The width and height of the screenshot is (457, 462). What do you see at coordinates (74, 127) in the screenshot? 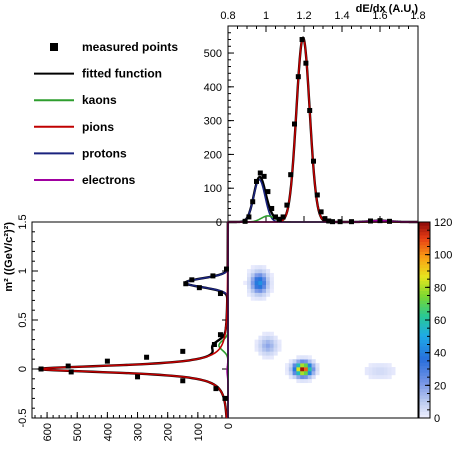
I see `legend-item-pions: pions` at bounding box center [74, 127].